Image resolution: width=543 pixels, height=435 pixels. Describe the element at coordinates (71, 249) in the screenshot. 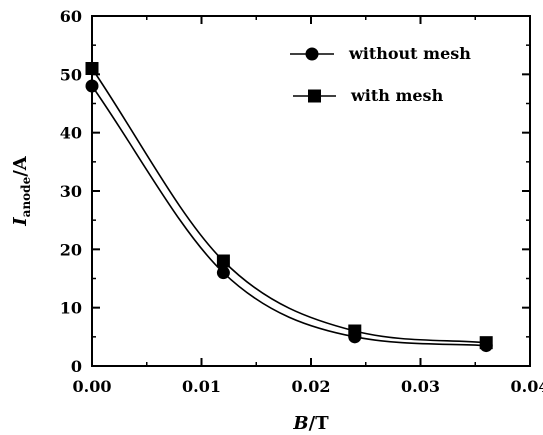

I see `y-tick-label: 20` at that location.